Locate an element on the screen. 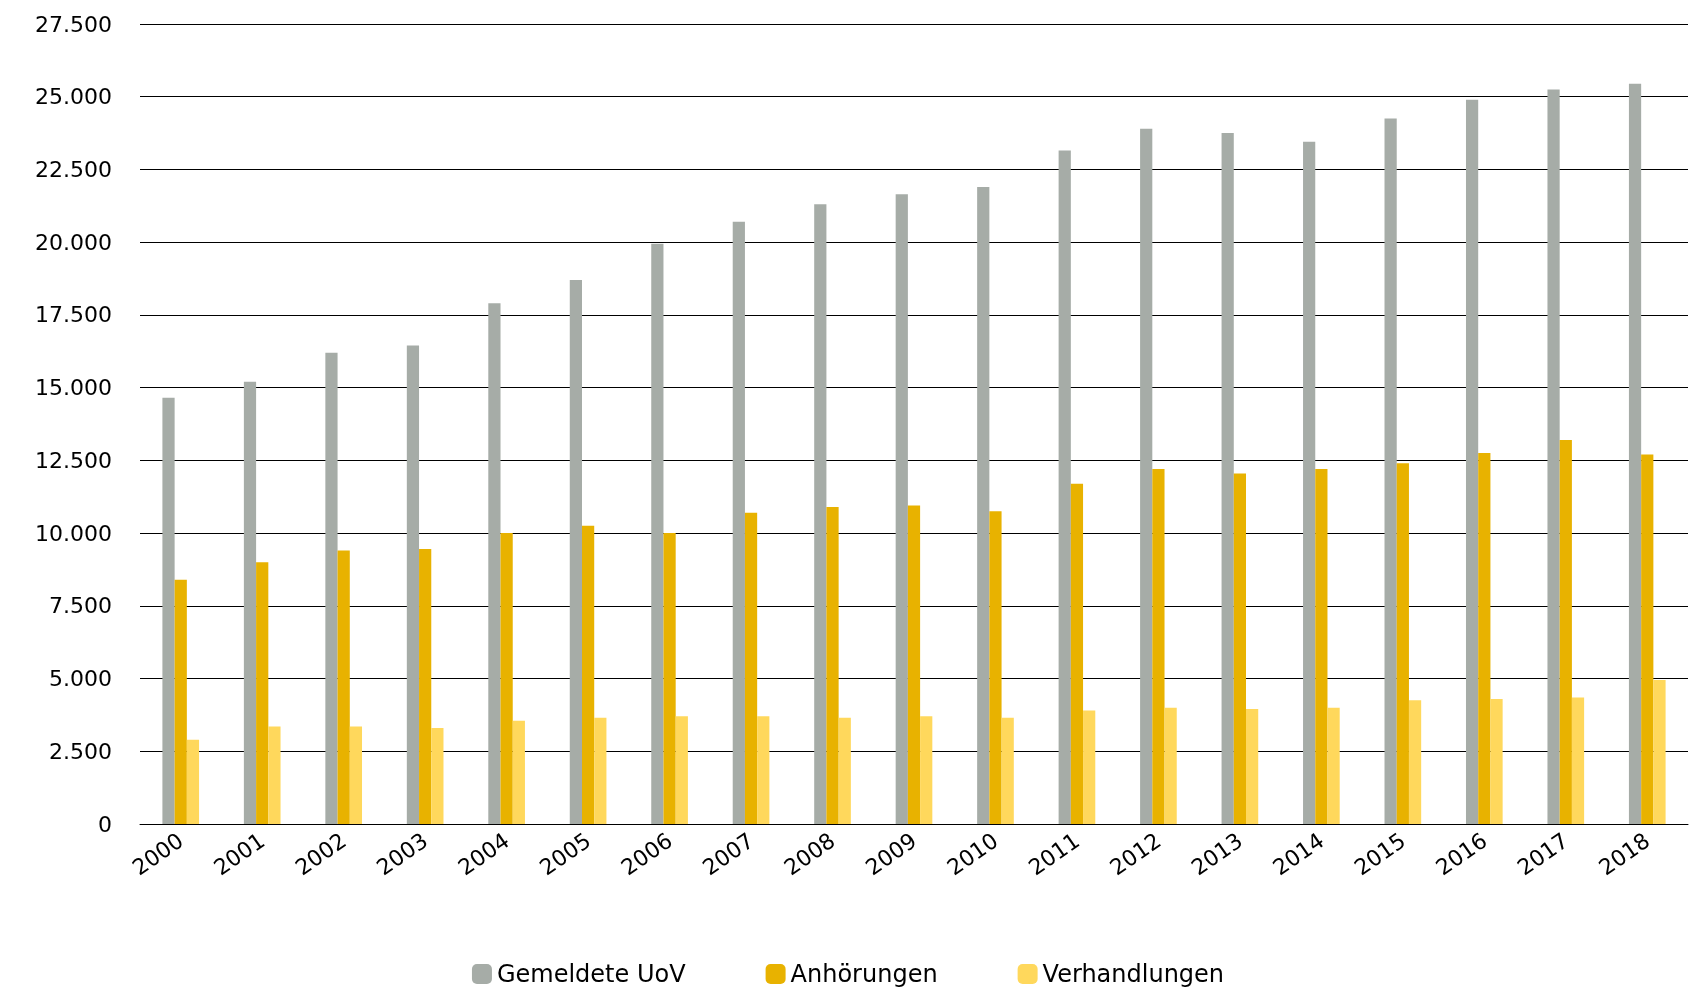 The image size is (1696, 999). y-tick-label: 15.000 is located at coordinates (73, 388).